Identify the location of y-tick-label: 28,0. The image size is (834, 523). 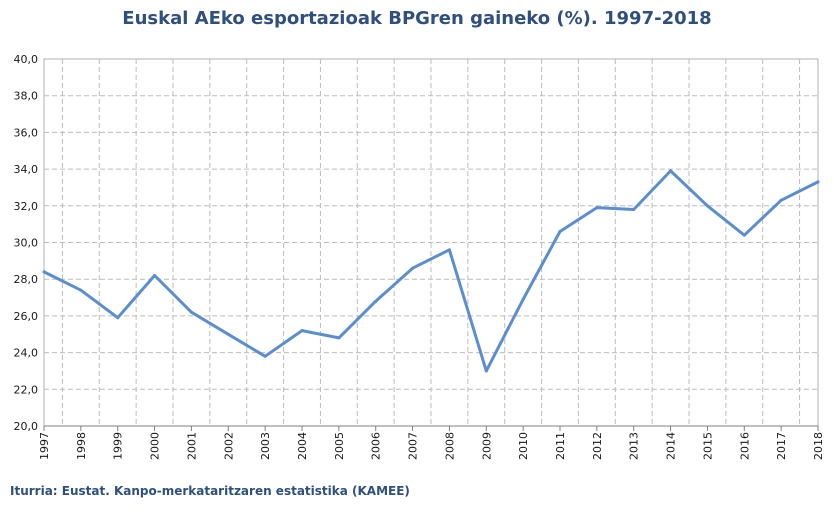
(26, 279).